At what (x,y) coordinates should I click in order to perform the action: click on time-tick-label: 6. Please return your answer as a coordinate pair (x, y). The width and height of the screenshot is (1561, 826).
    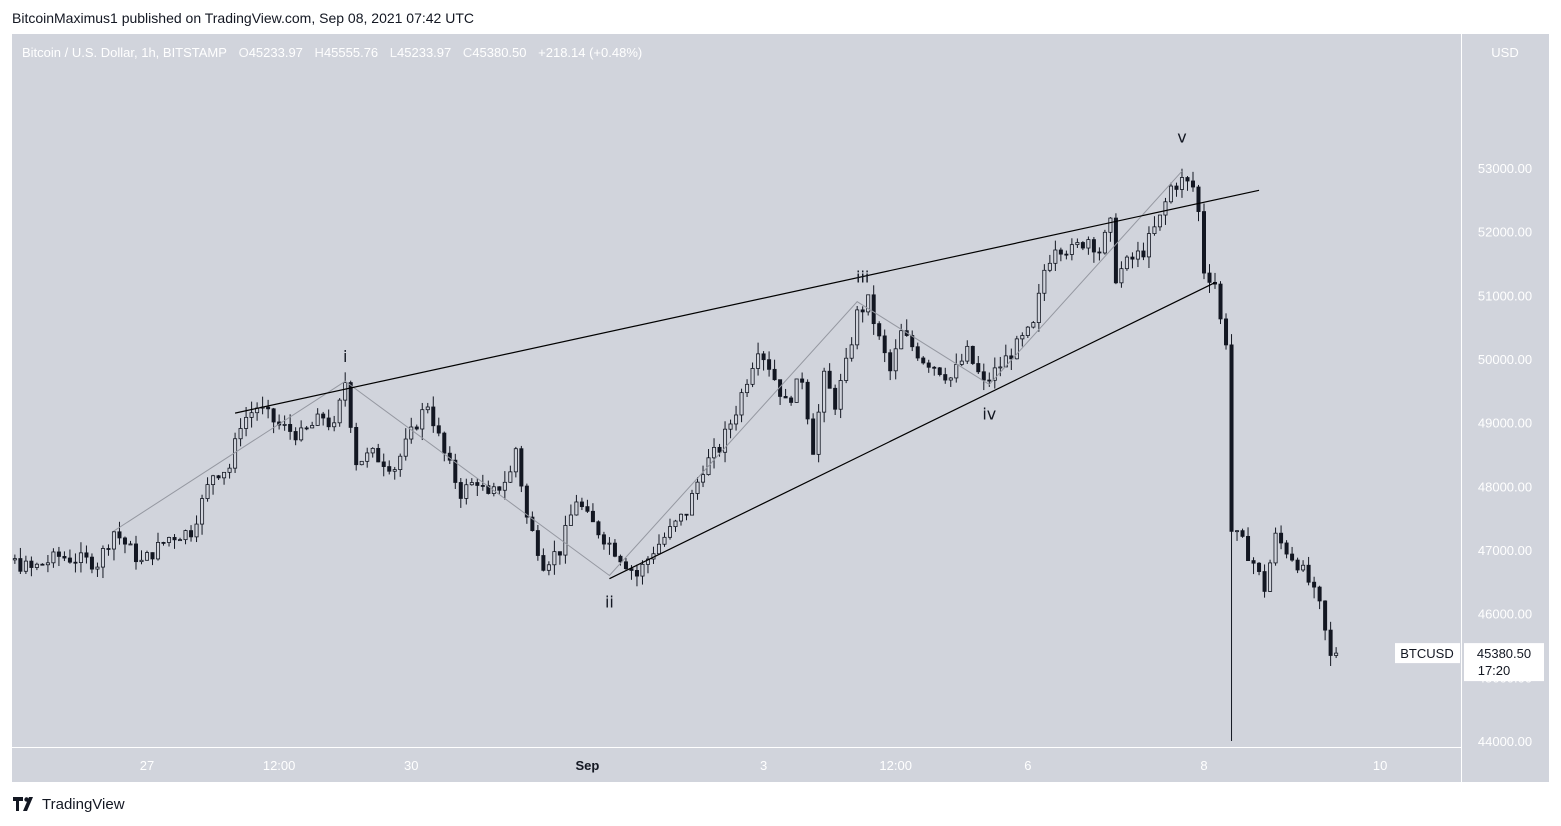
    Looking at the image, I should click on (1027, 765).